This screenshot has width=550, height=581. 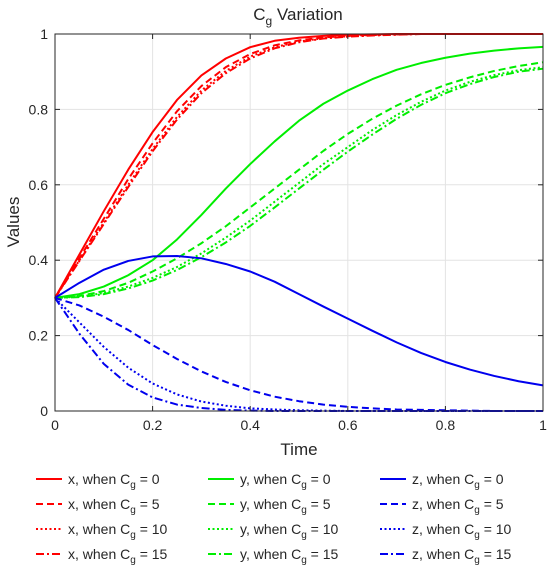 What do you see at coordinates (114, 506) in the screenshot?
I see `legend-entry-2: x, when Cg = 5` at bounding box center [114, 506].